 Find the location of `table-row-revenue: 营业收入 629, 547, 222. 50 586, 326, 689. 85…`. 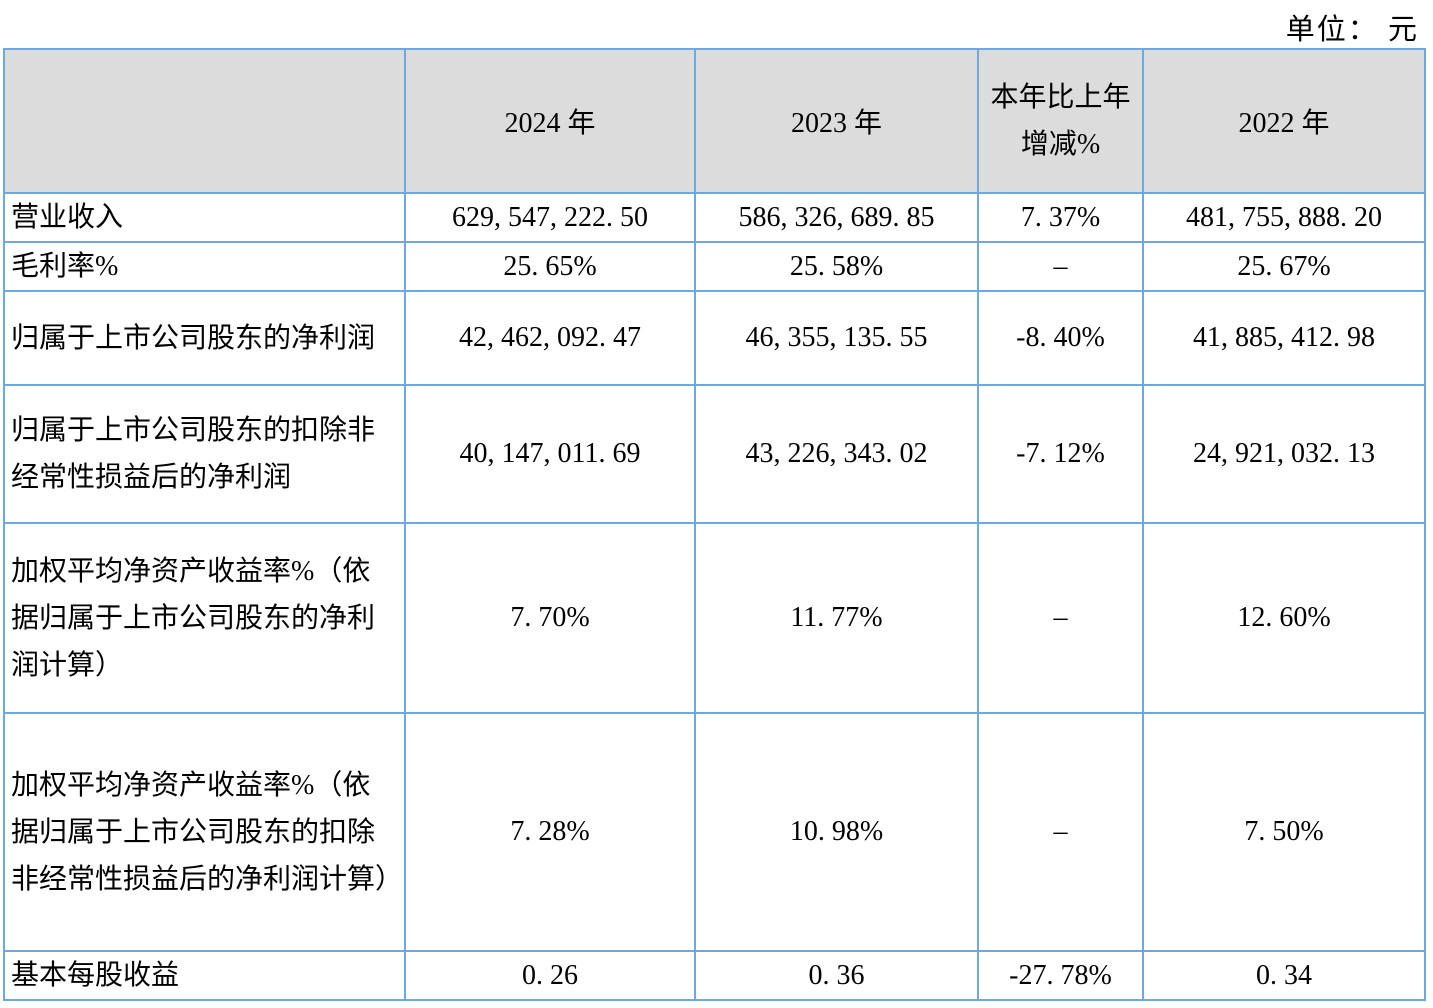

table-row-revenue: 营业收入 629, 547, 222. 50 586, 326, 689. 85… is located at coordinates (714, 217).